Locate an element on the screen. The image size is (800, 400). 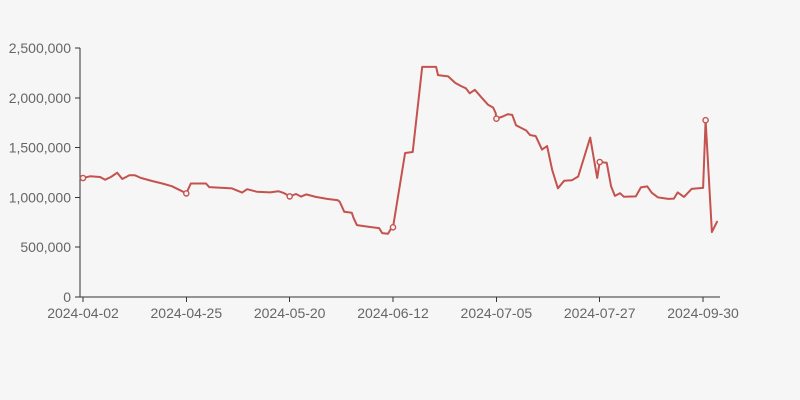
x-tick-label: 2024-04-02 is located at coordinates (83, 313).